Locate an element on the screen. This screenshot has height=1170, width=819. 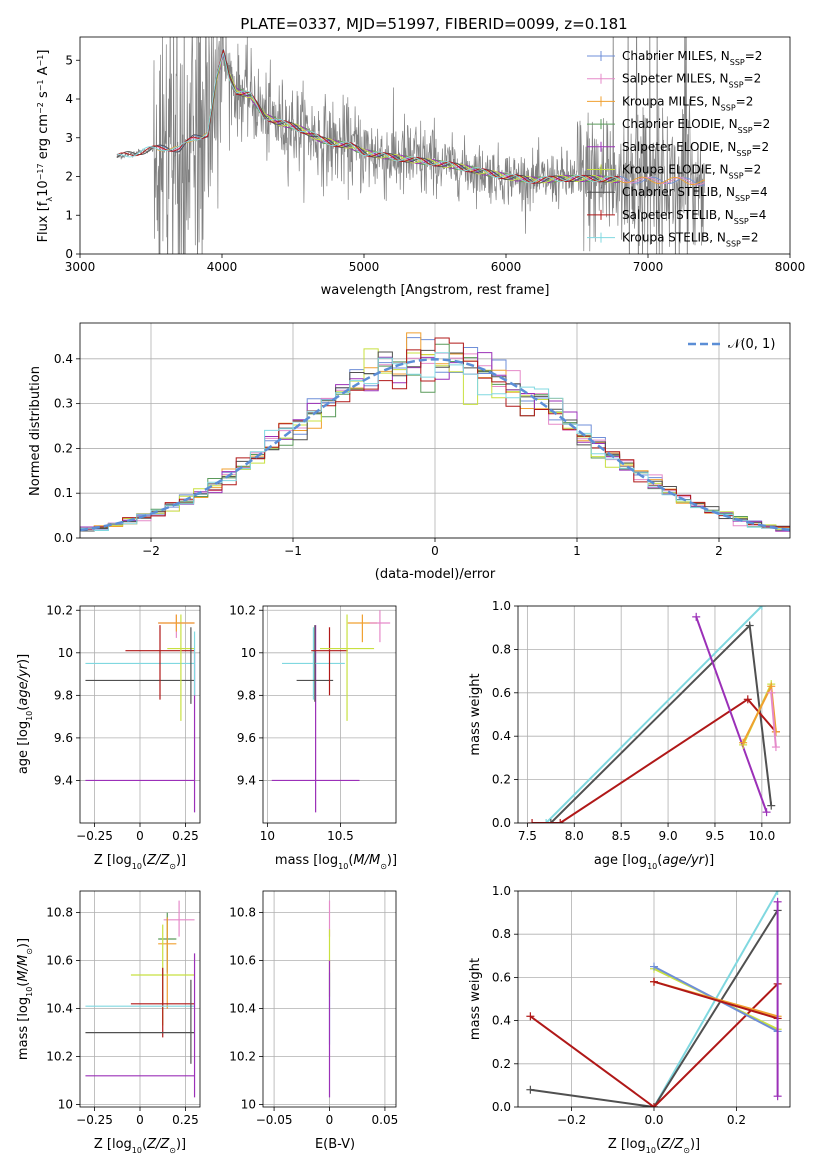
legend-label: Chabrier MILES, NSSP=2 is located at coordinates (692, 58).